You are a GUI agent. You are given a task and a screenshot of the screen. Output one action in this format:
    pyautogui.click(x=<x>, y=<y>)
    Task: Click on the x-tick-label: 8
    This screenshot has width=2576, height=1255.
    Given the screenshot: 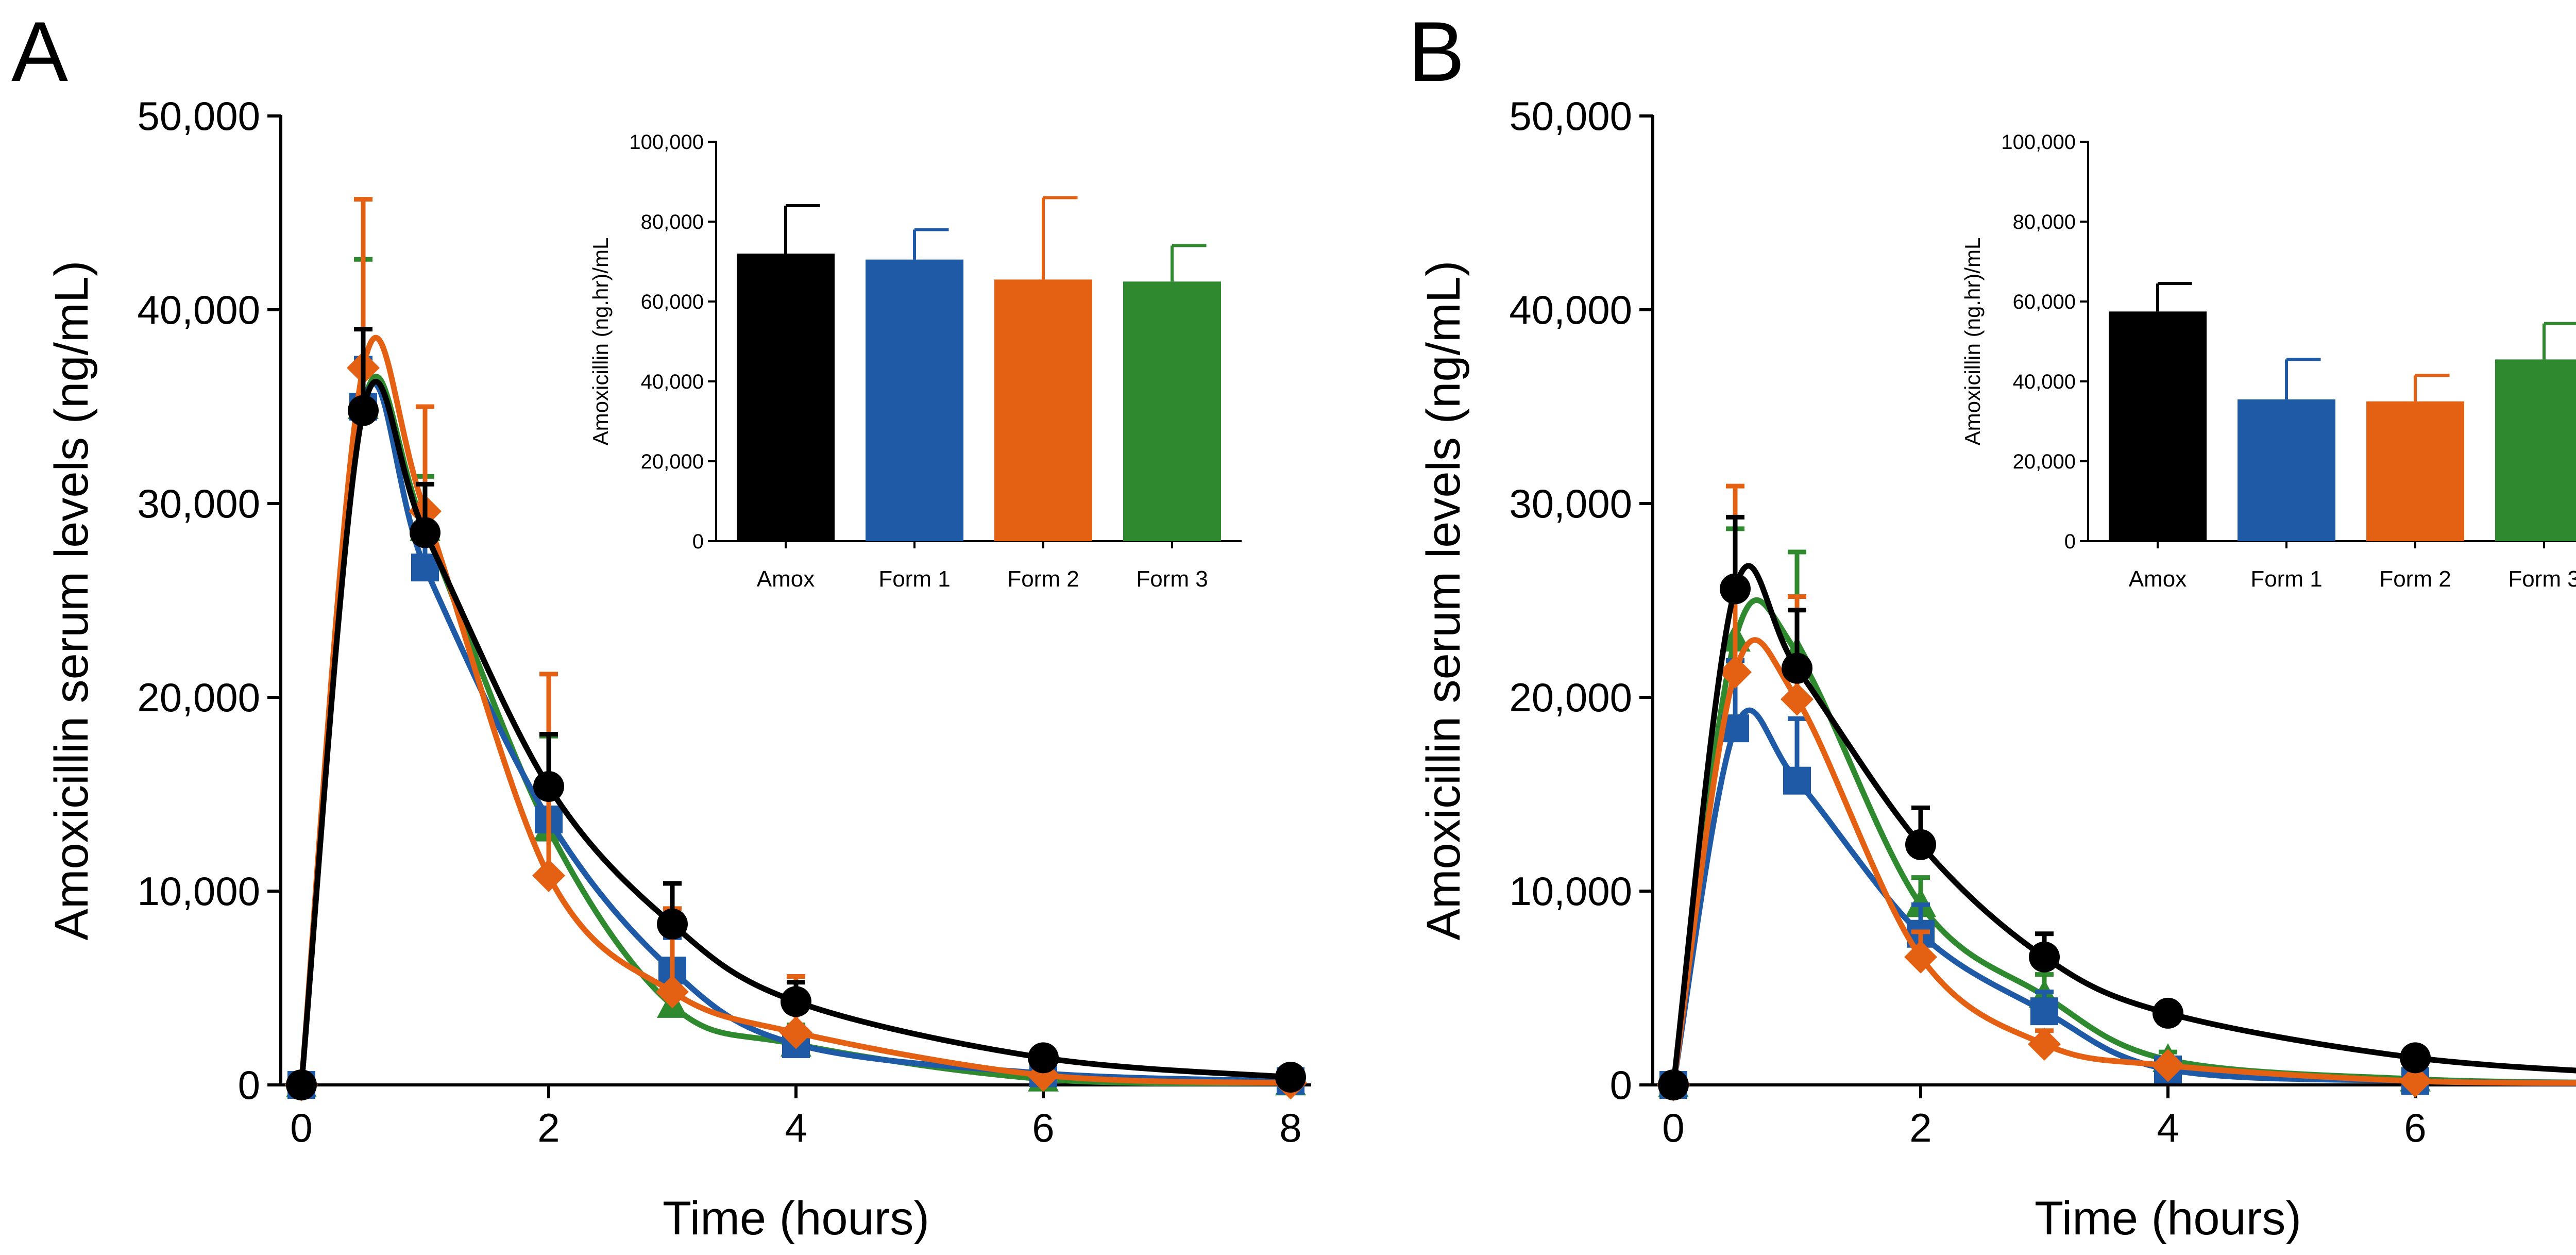 What is the action you would take?
    pyautogui.click(x=1290, y=1127)
    